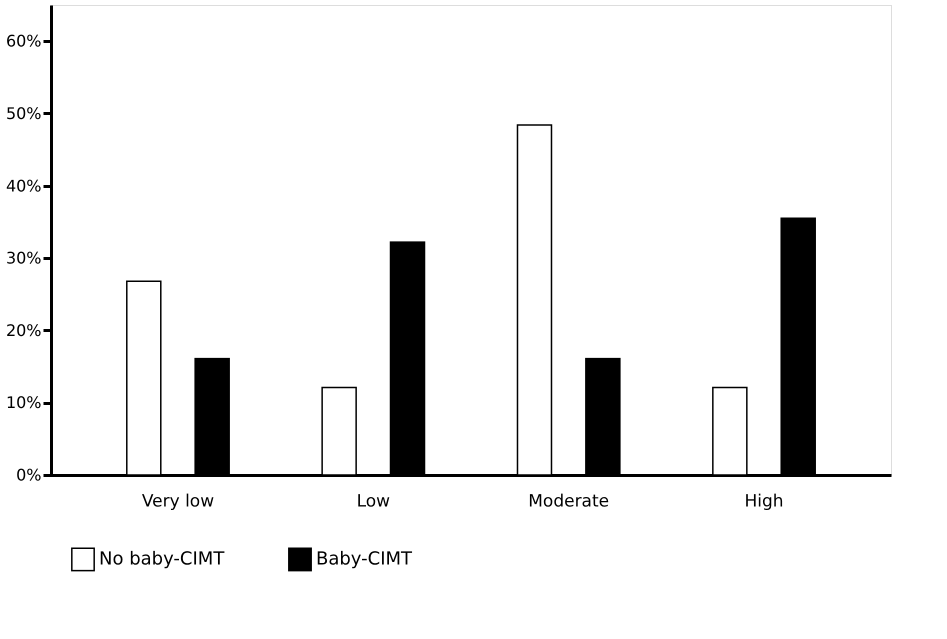 Image resolution: width=947 pixels, height=639 pixels. I want to click on y-tick-label: 0%, so click(29, 475).